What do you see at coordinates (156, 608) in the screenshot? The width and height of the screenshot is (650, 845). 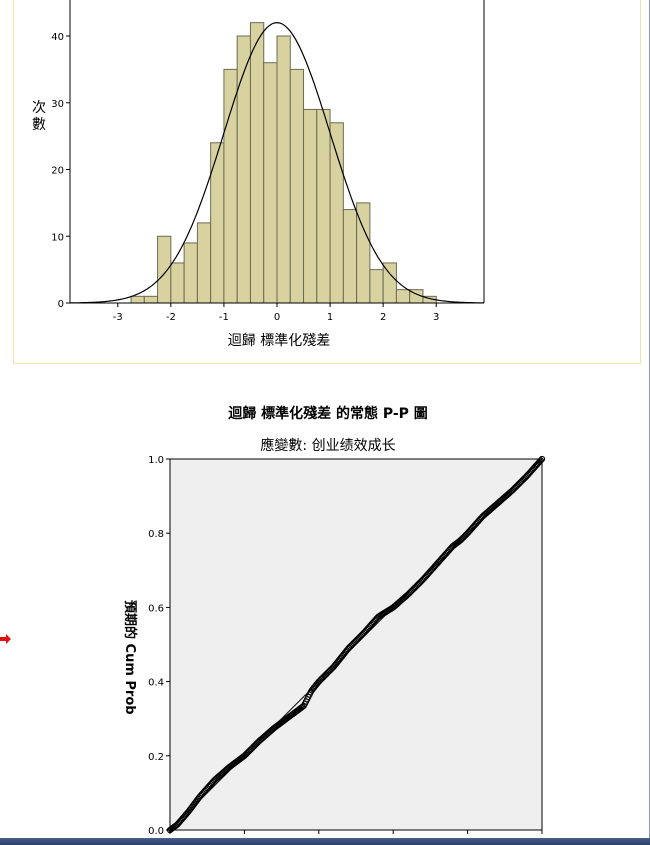 I see `pp-y-tick-label: 0.6` at bounding box center [156, 608].